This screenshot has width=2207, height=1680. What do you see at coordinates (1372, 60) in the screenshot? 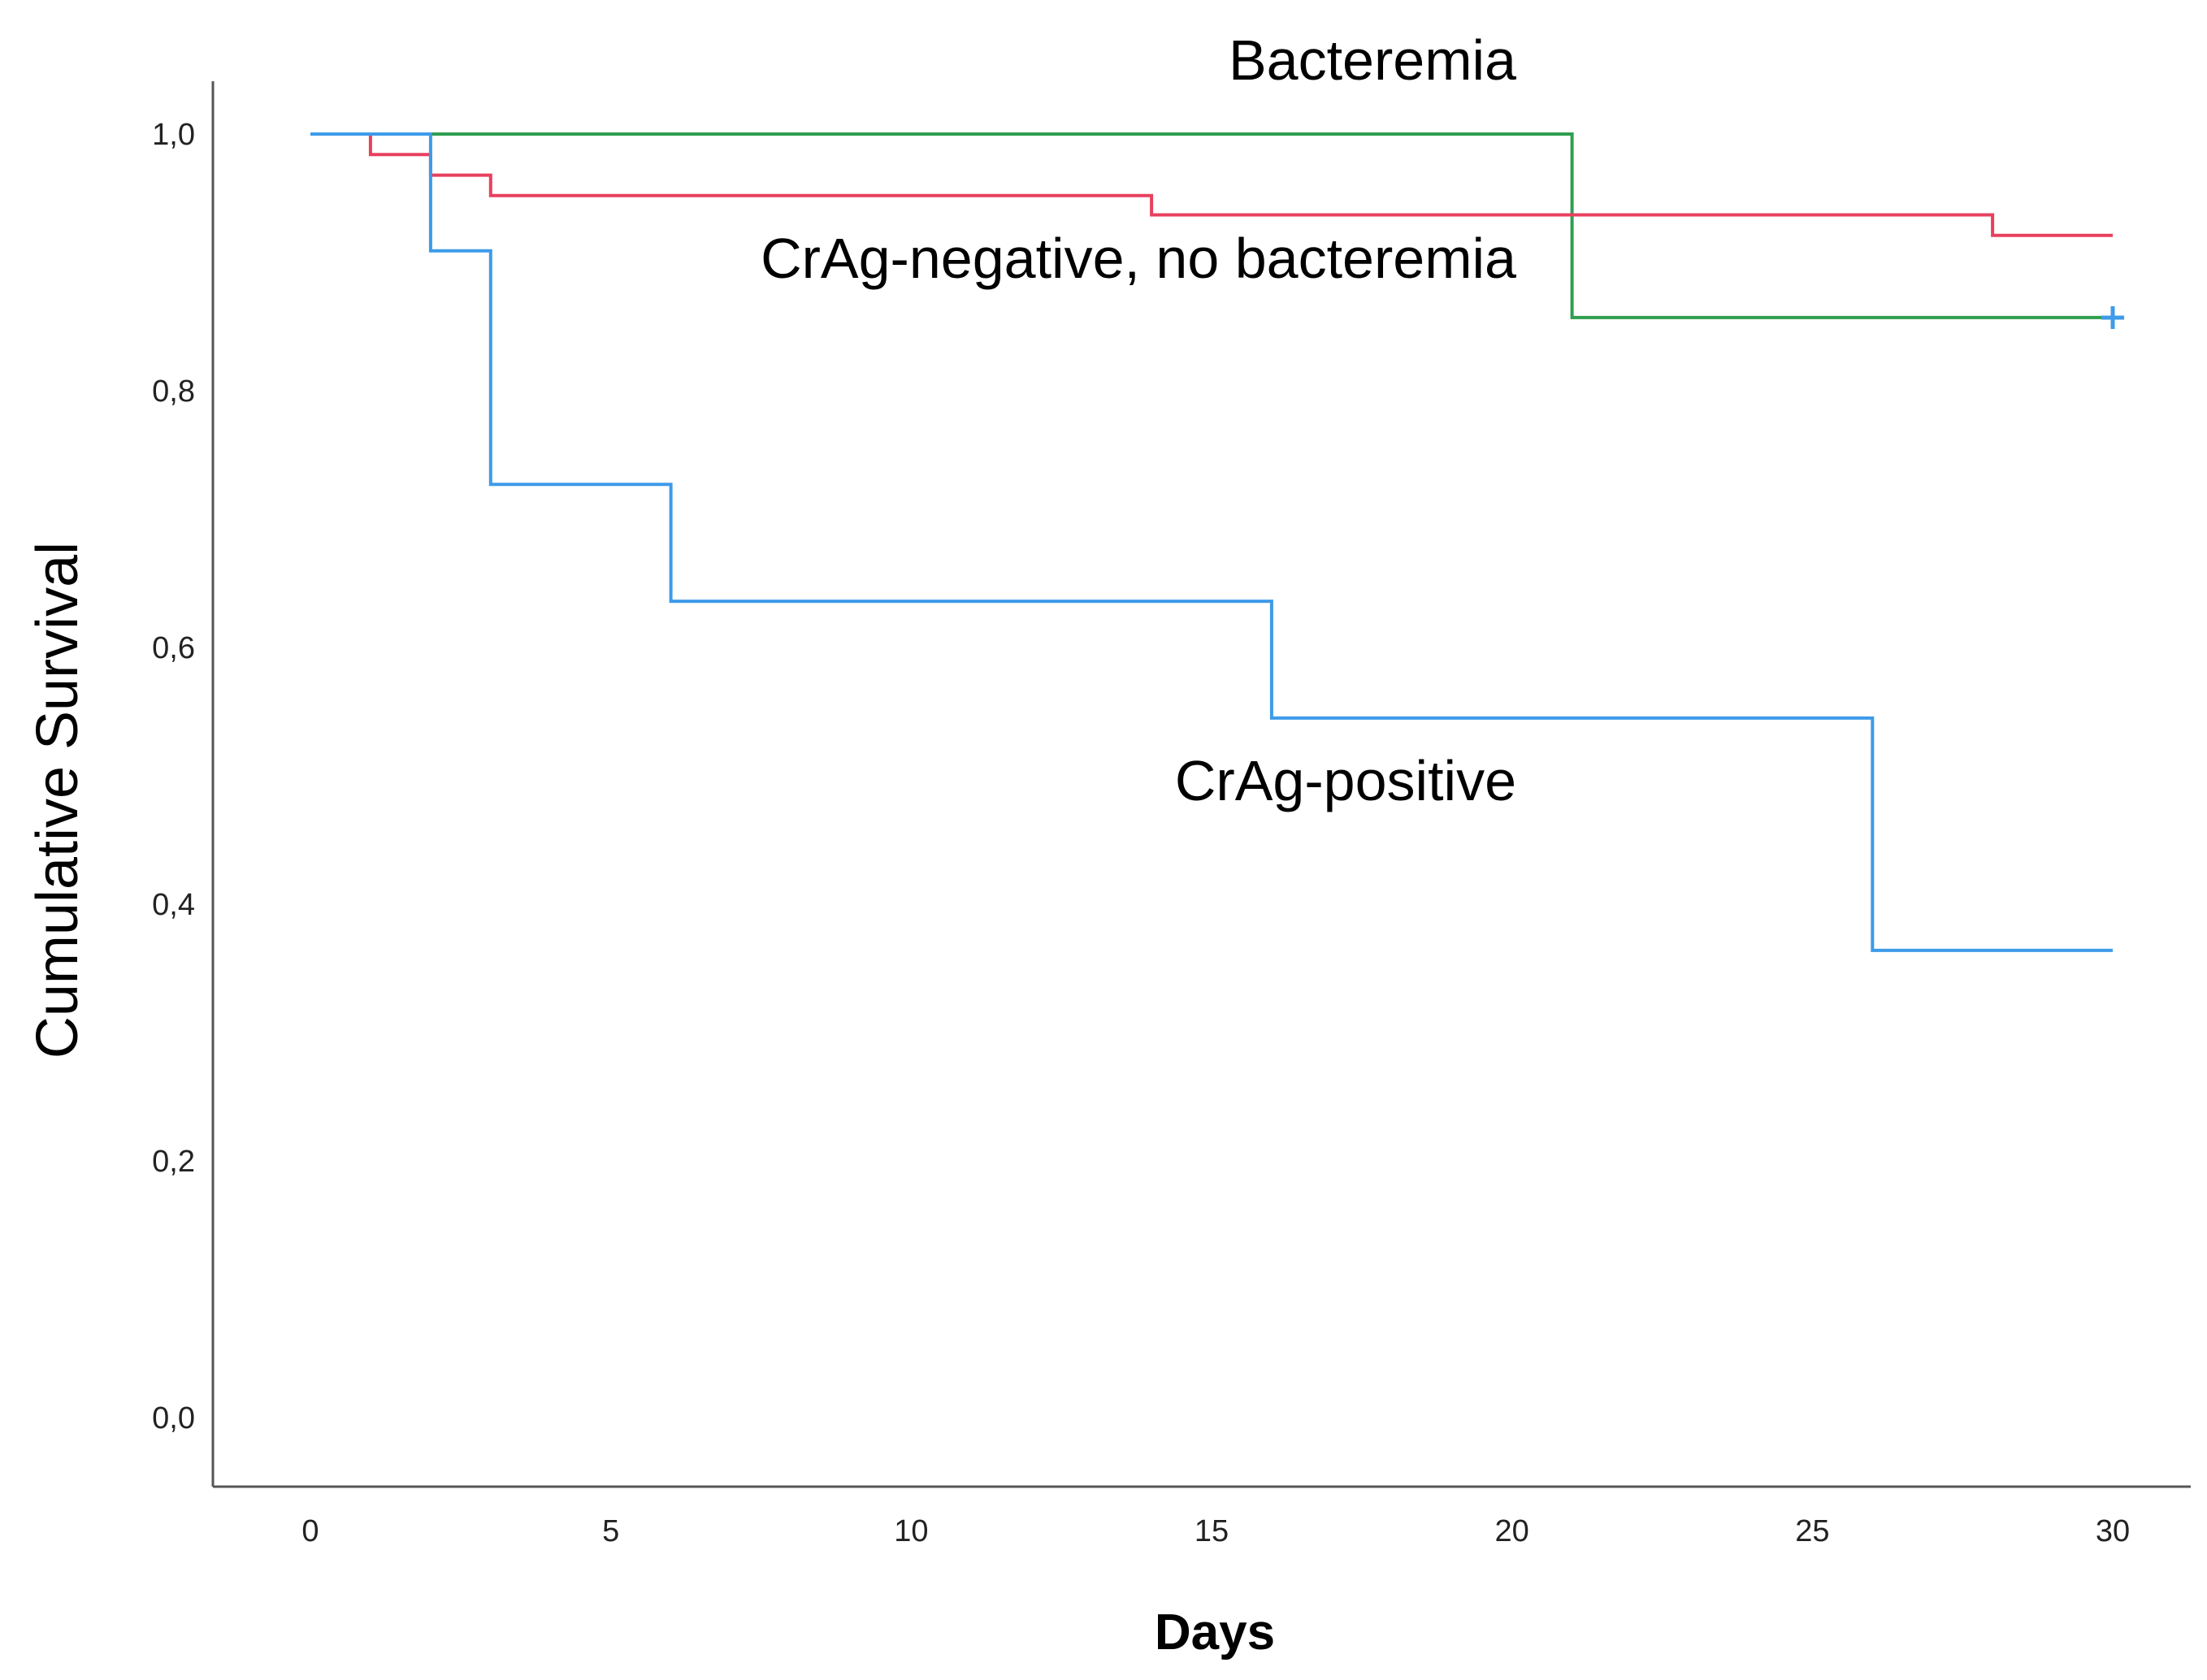
I see `annotation-bacteremia: Bacteremia` at bounding box center [1372, 60].